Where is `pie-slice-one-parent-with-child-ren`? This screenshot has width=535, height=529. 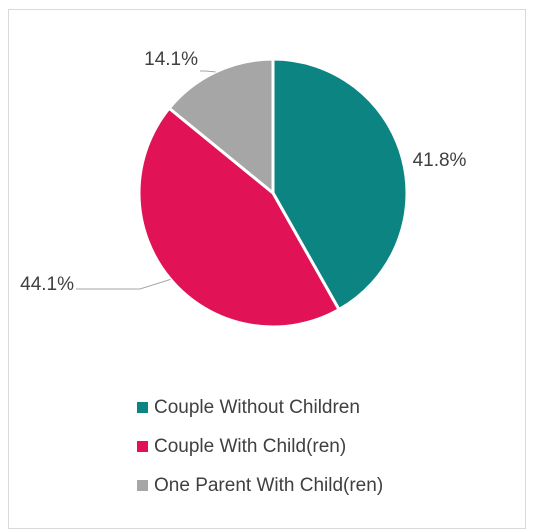 pie-slice-one-parent-with-child-ren is located at coordinates (221, 126).